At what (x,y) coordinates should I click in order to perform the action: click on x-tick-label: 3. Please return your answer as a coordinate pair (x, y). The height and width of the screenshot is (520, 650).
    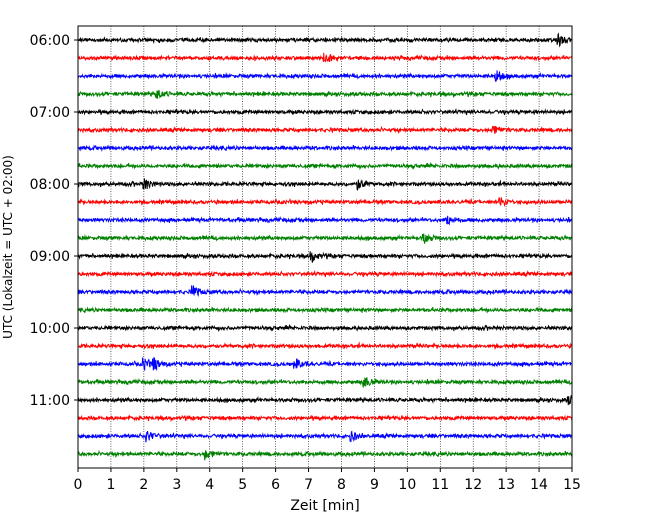
    Looking at the image, I should click on (176, 485).